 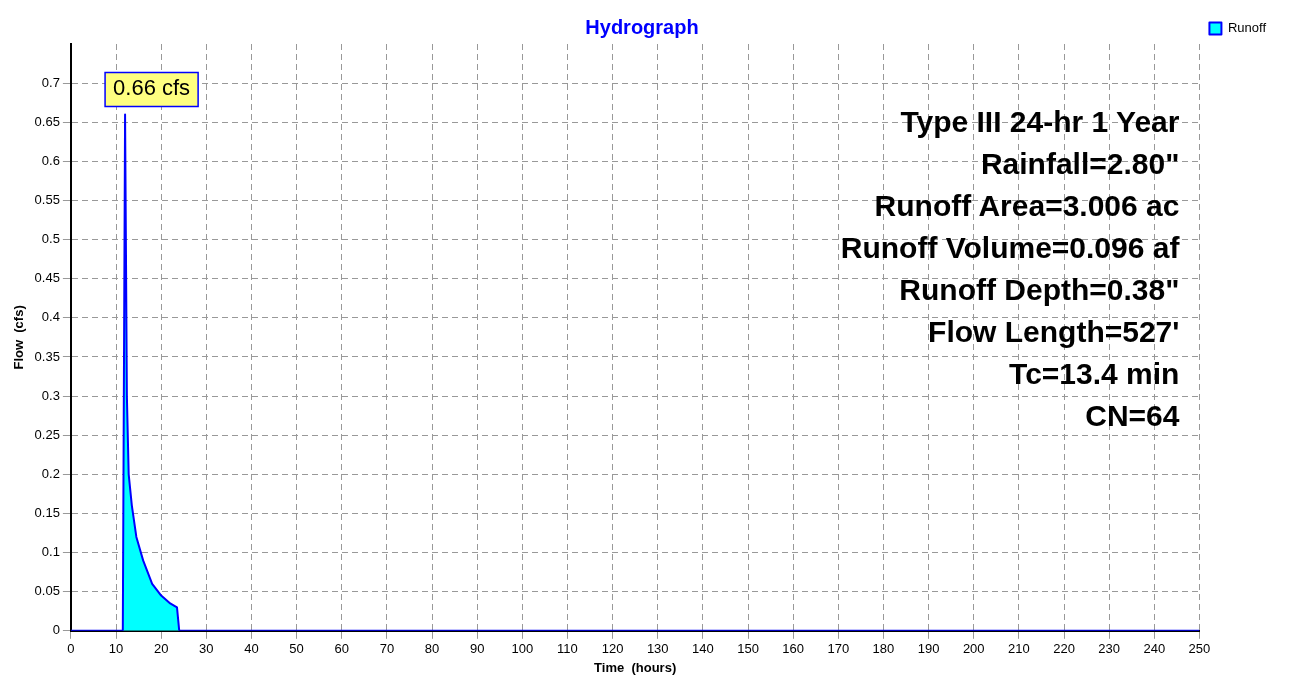 What do you see at coordinates (206, 649) in the screenshot?
I see `x-tick-label: 30` at bounding box center [206, 649].